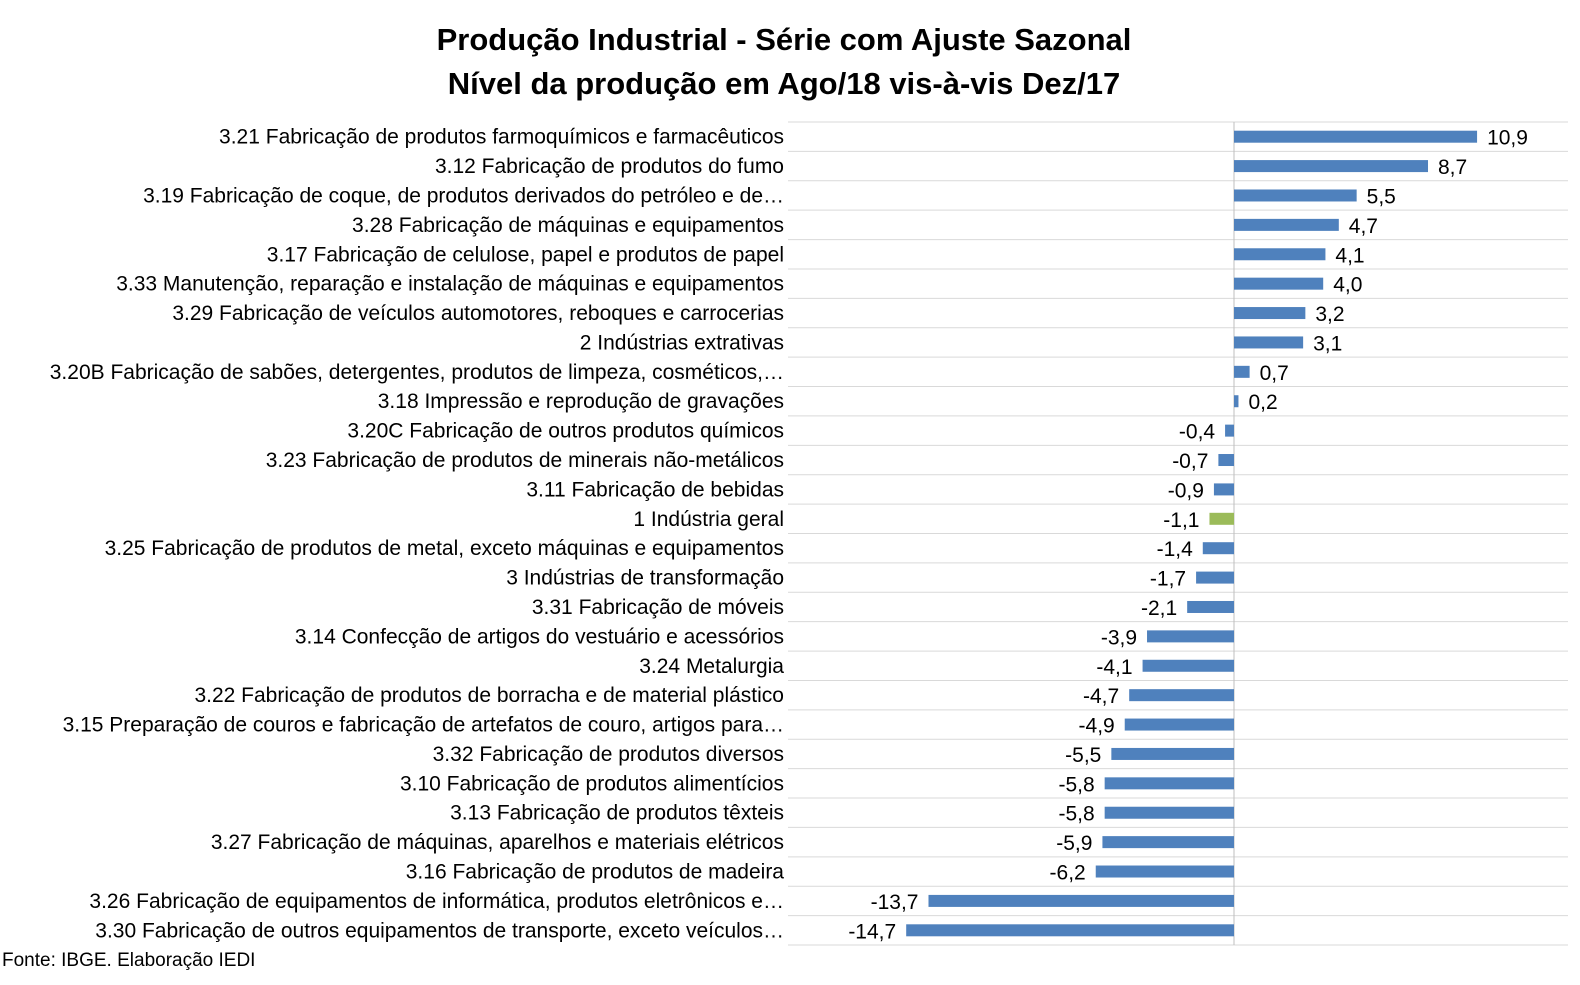  What do you see at coordinates (658, 607) in the screenshot?
I see `category-label: 3.31 Fabricação de móveis` at bounding box center [658, 607].